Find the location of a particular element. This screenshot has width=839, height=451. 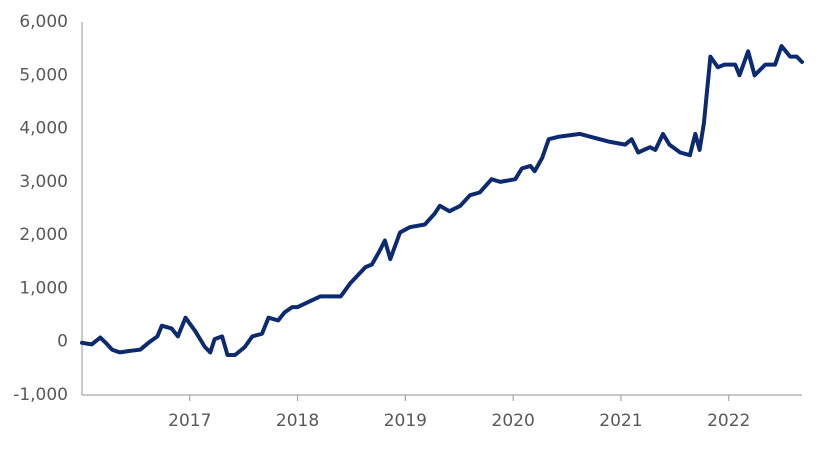

x-tick-label: 2019 is located at coordinates (405, 421).